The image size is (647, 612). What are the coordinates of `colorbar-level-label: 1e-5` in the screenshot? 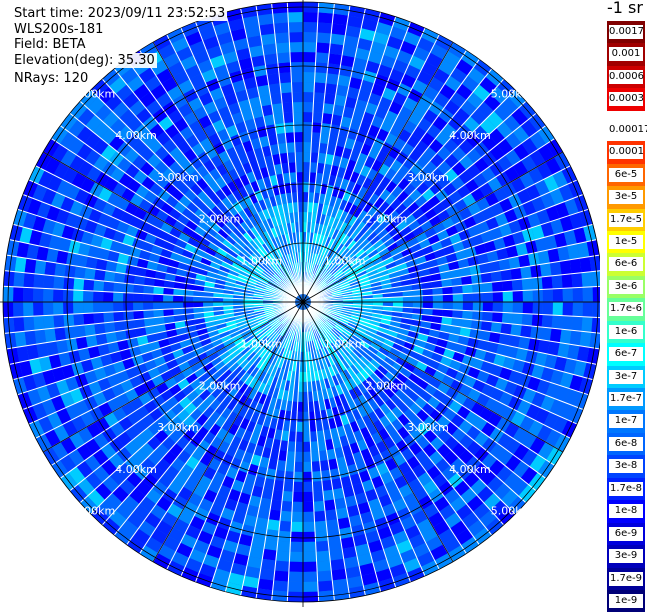 It's located at (626, 241).